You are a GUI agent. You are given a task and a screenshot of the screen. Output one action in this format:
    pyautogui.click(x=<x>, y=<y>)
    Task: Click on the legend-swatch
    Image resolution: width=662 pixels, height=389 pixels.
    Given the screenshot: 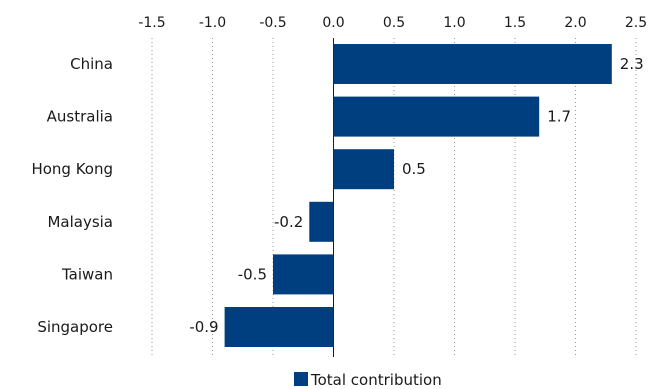 What is the action you would take?
    pyautogui.click(x=301, y=379)
    